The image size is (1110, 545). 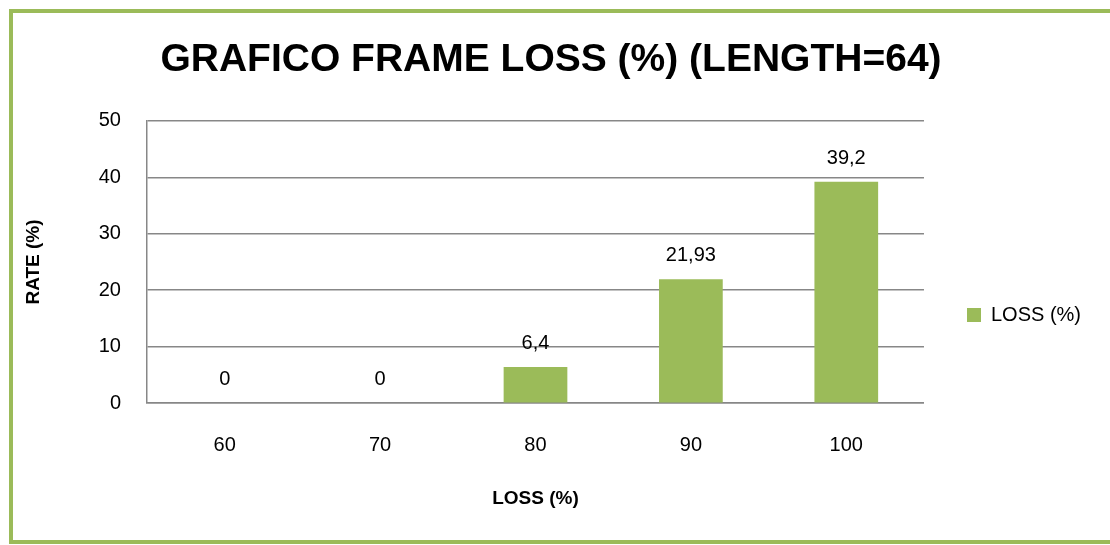 What do you see at coordinates (109, 288) in the screenshot?
I see `y-tick-label: 20` at bounding box center [109, 288].